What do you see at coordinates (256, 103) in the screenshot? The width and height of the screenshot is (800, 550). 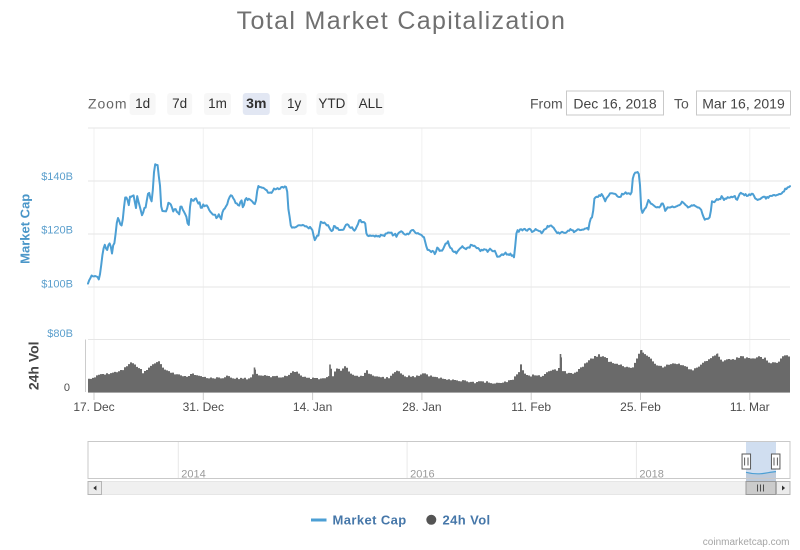 I see `svg-text: 3m` at bounding box center [256, 103].